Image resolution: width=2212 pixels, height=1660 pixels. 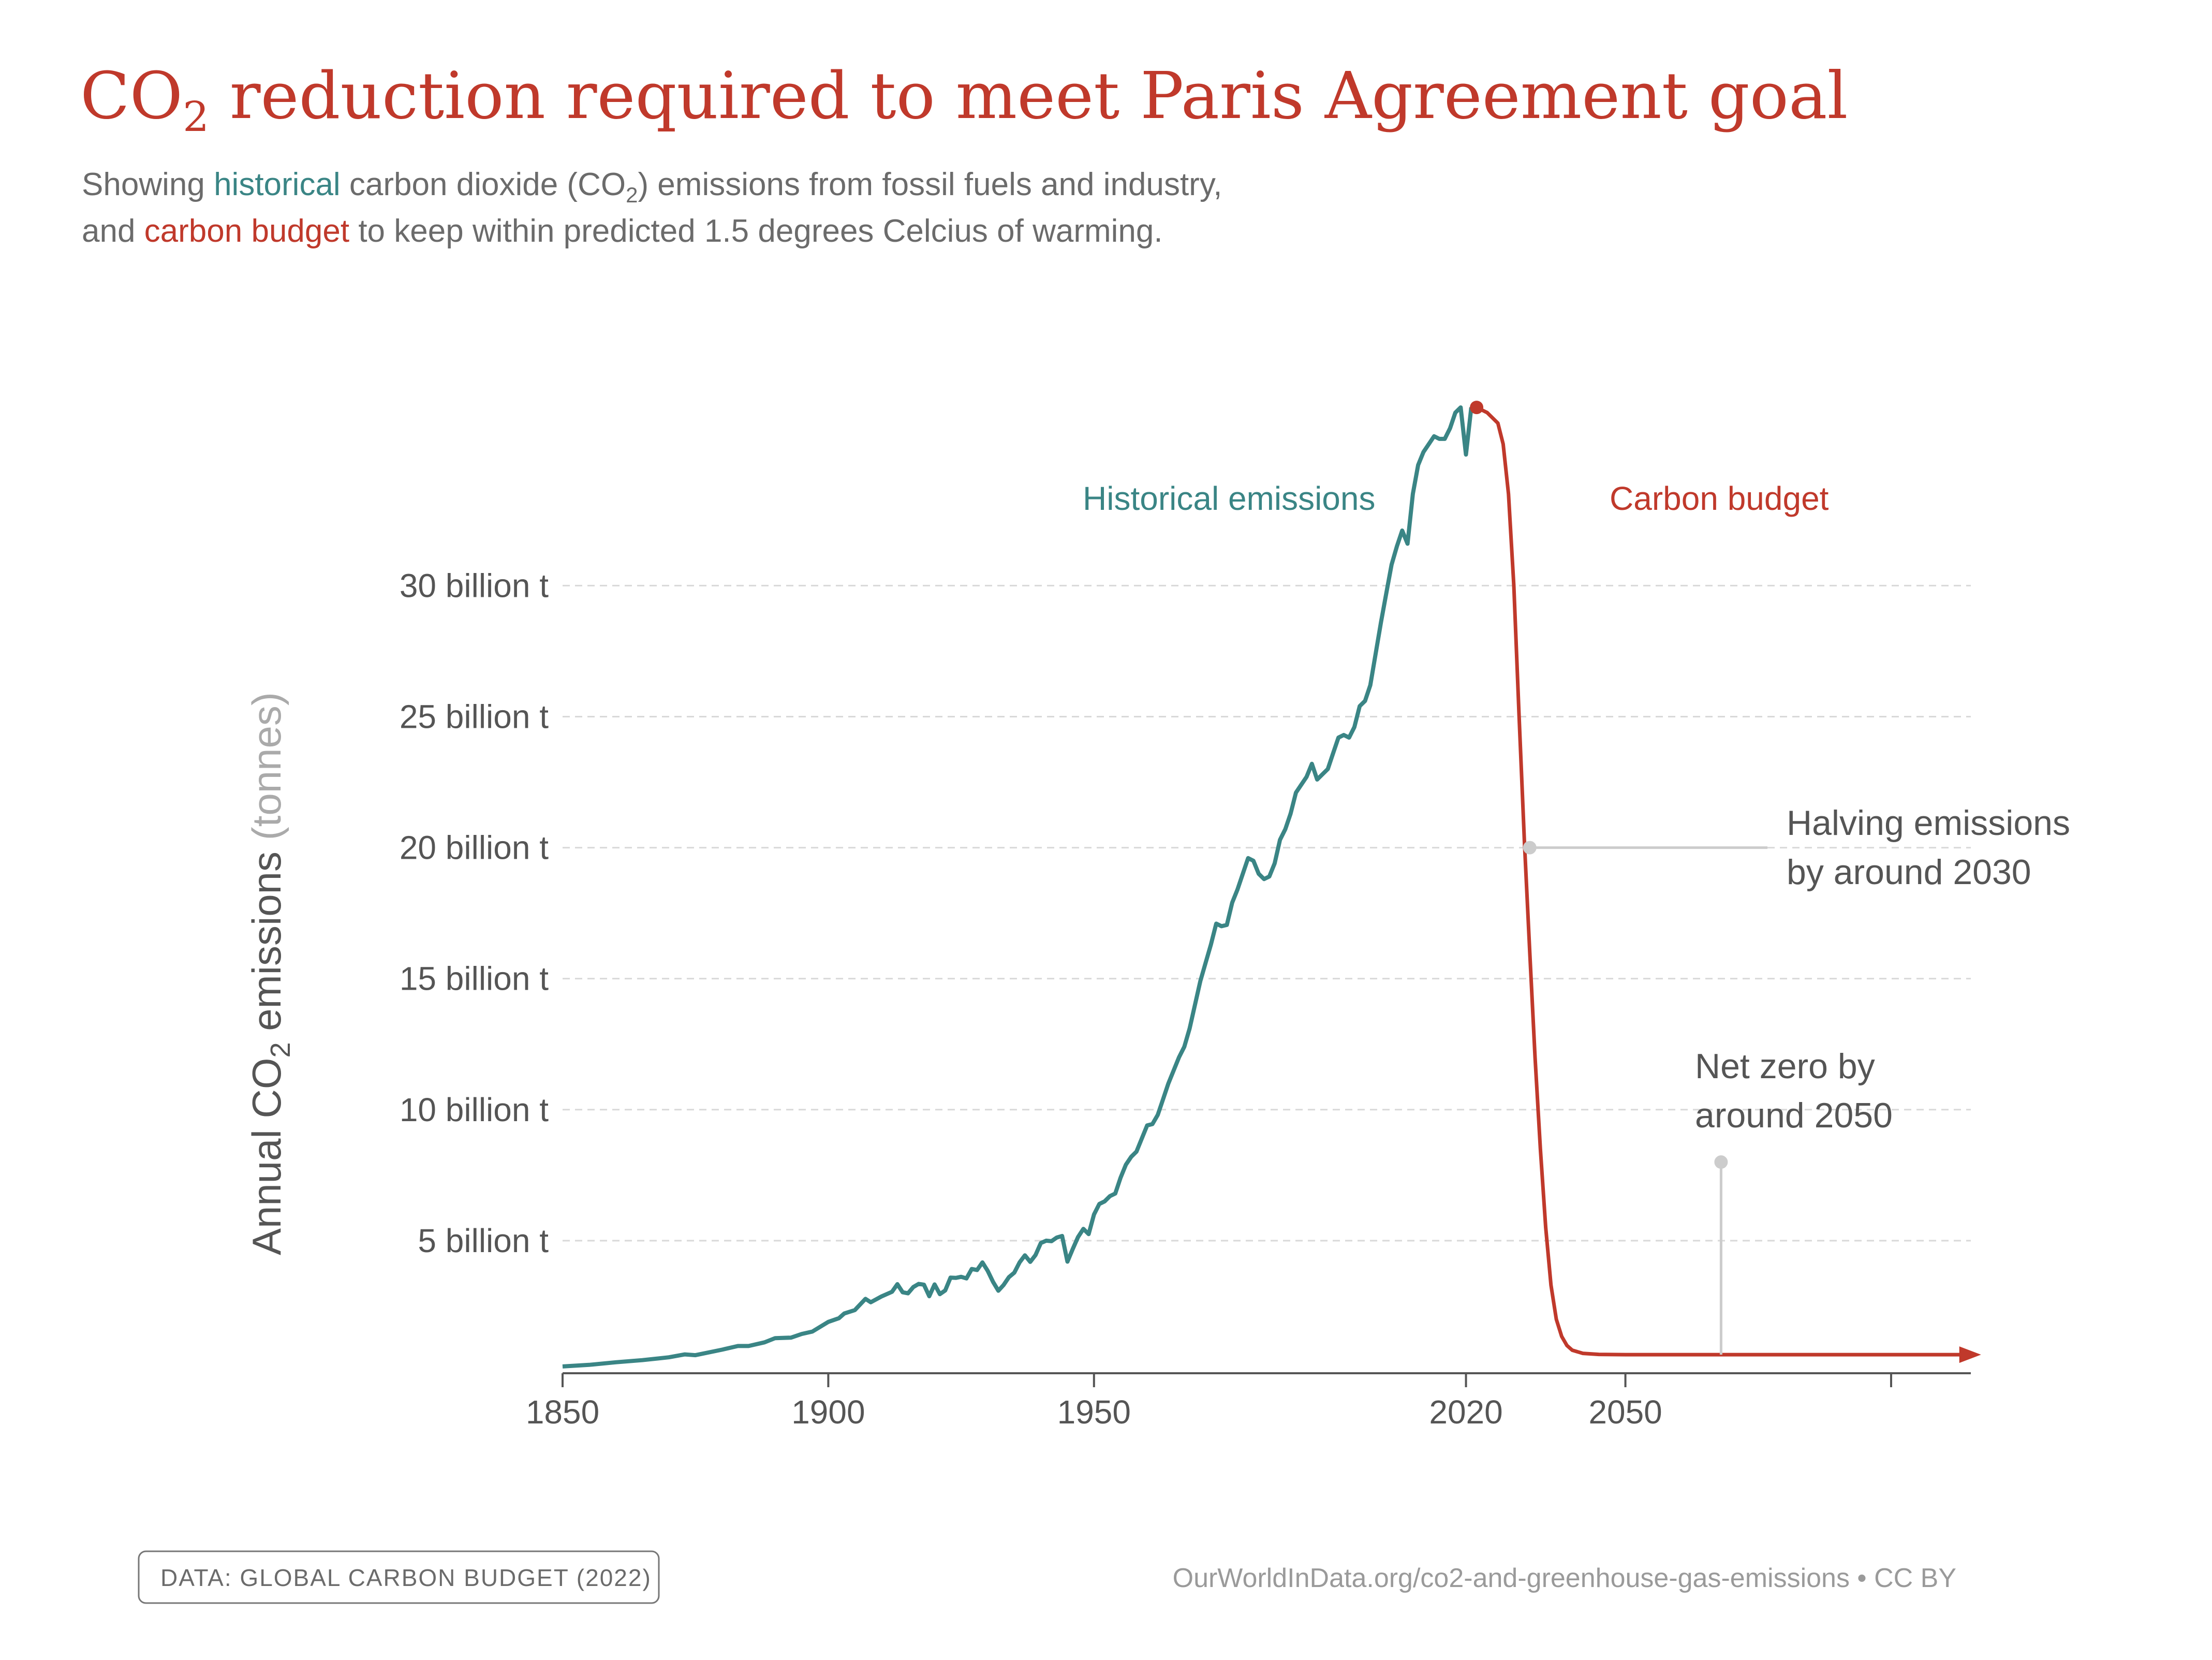 I want to click on y-tick-label: 25 billion t, so click(x=474, y=716).